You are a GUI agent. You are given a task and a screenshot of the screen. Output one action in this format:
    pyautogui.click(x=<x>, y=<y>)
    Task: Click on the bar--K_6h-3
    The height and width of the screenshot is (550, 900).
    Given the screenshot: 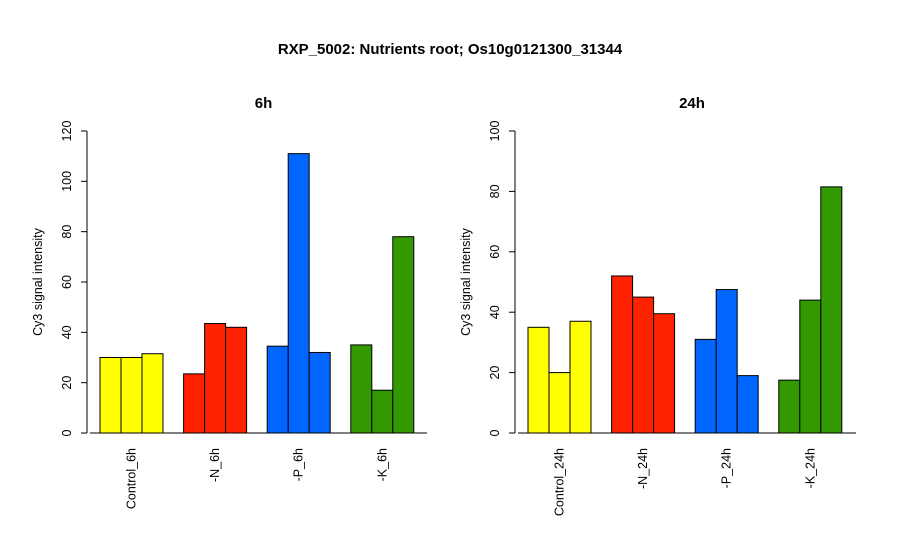 What is the action you would take?
    pyautogui.click(x=403, y=335)
    